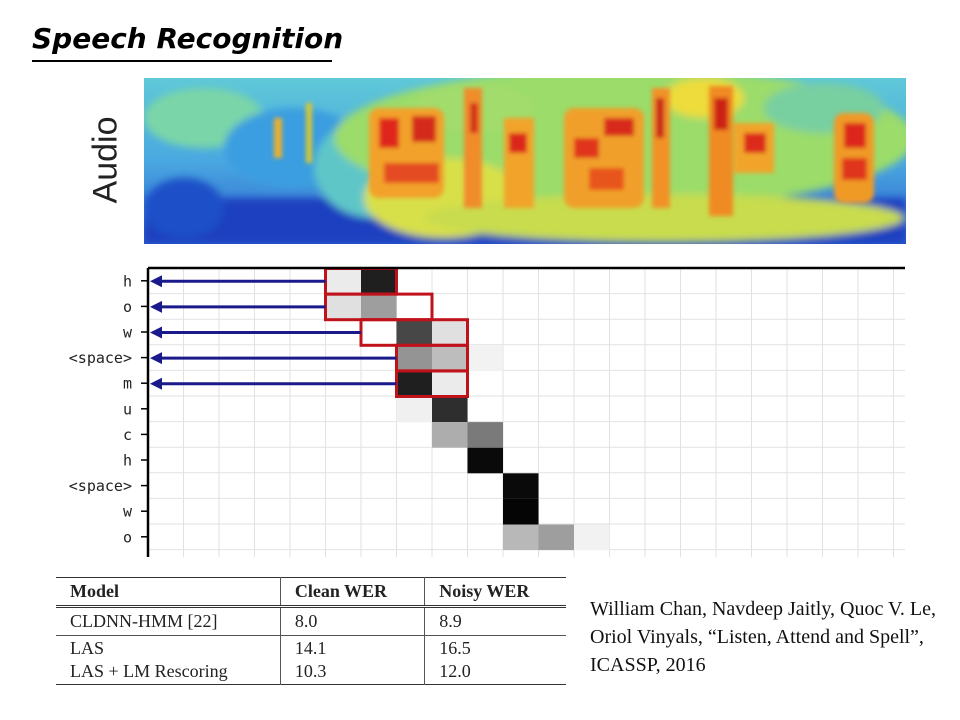 The image size is (960, 720). What do you see at coordinates (182, 61) in the screenshot?
I see `title-underline` at bounding box center [182, 61].